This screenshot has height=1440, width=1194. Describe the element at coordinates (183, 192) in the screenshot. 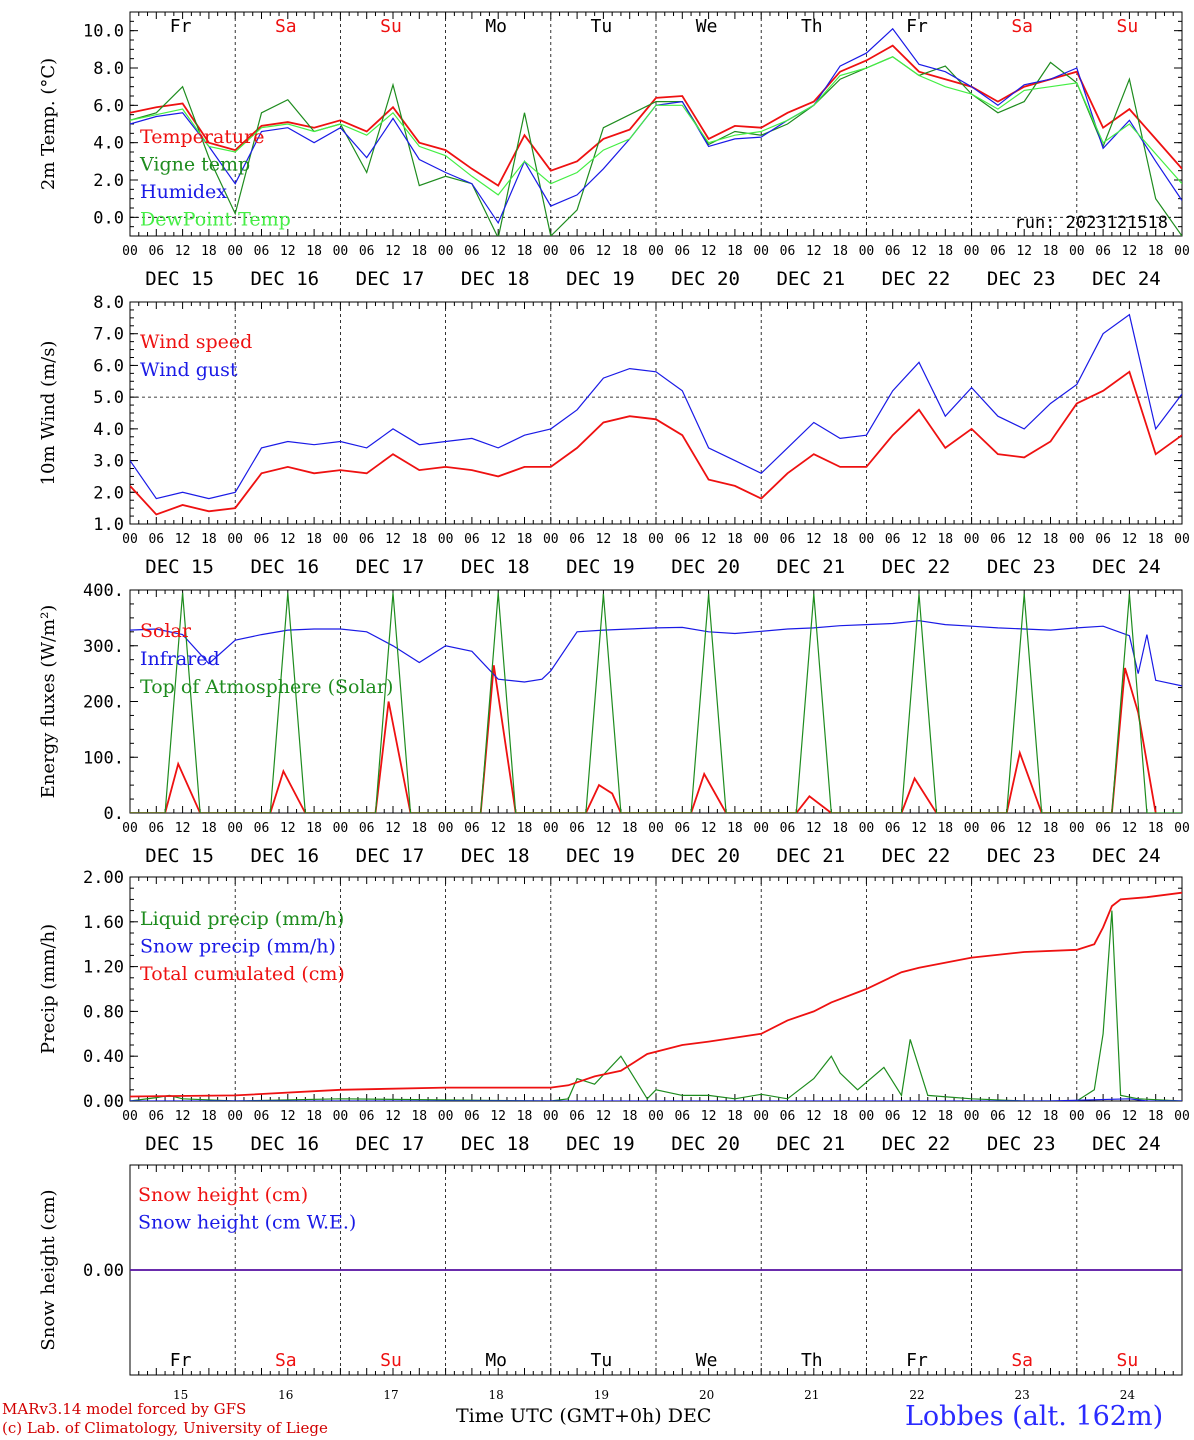

I see `legend-entry: Humidex` at that location.